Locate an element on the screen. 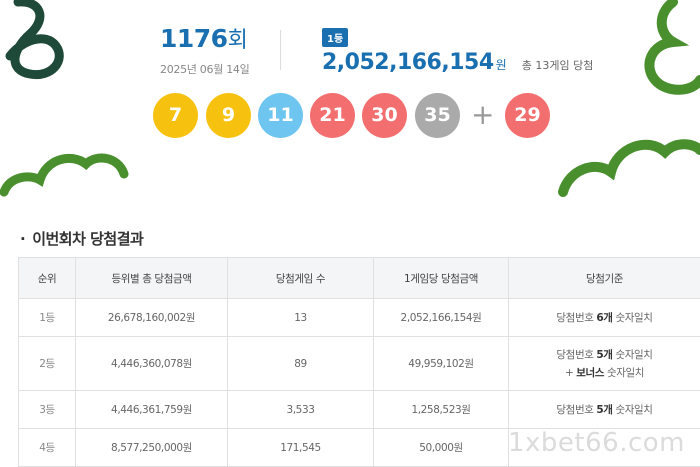  decorative-swirl-icon is located at coordinates (34, 40).